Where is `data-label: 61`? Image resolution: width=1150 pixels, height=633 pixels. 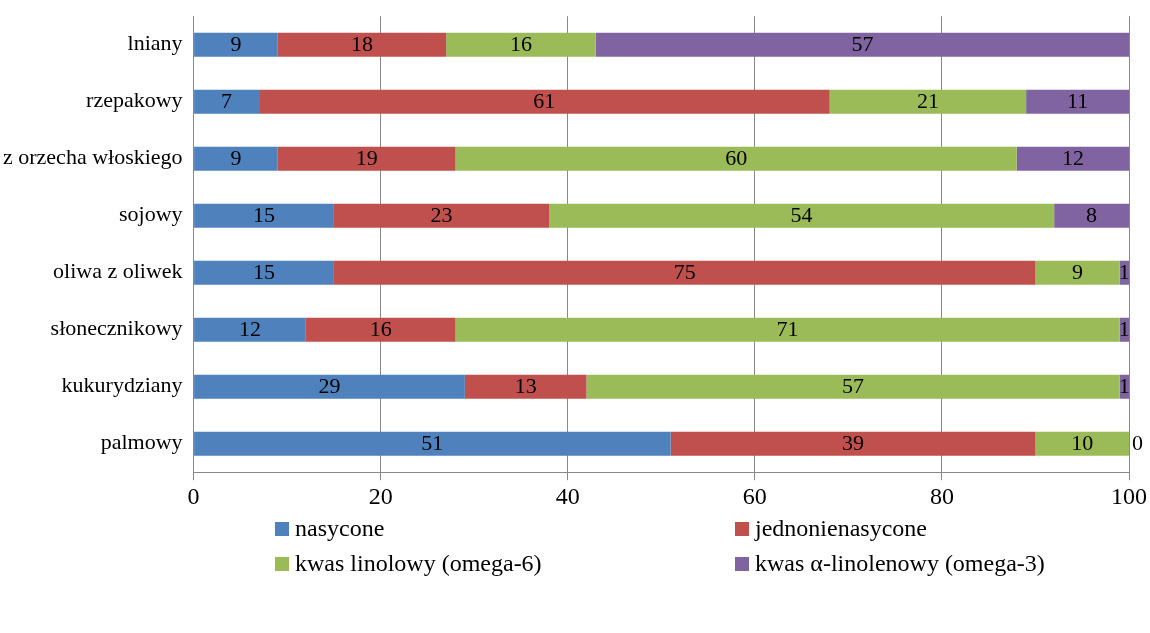 data-label: 61 is located at coordinates (544, 101).